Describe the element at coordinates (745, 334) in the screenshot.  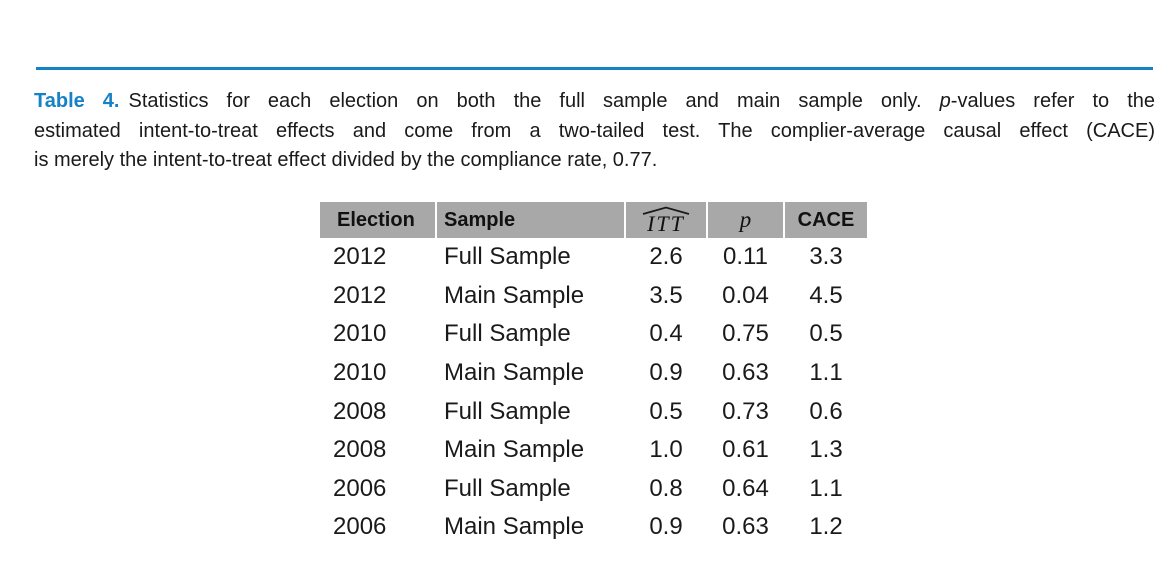
I see `cell-p: 0.75` at that location.